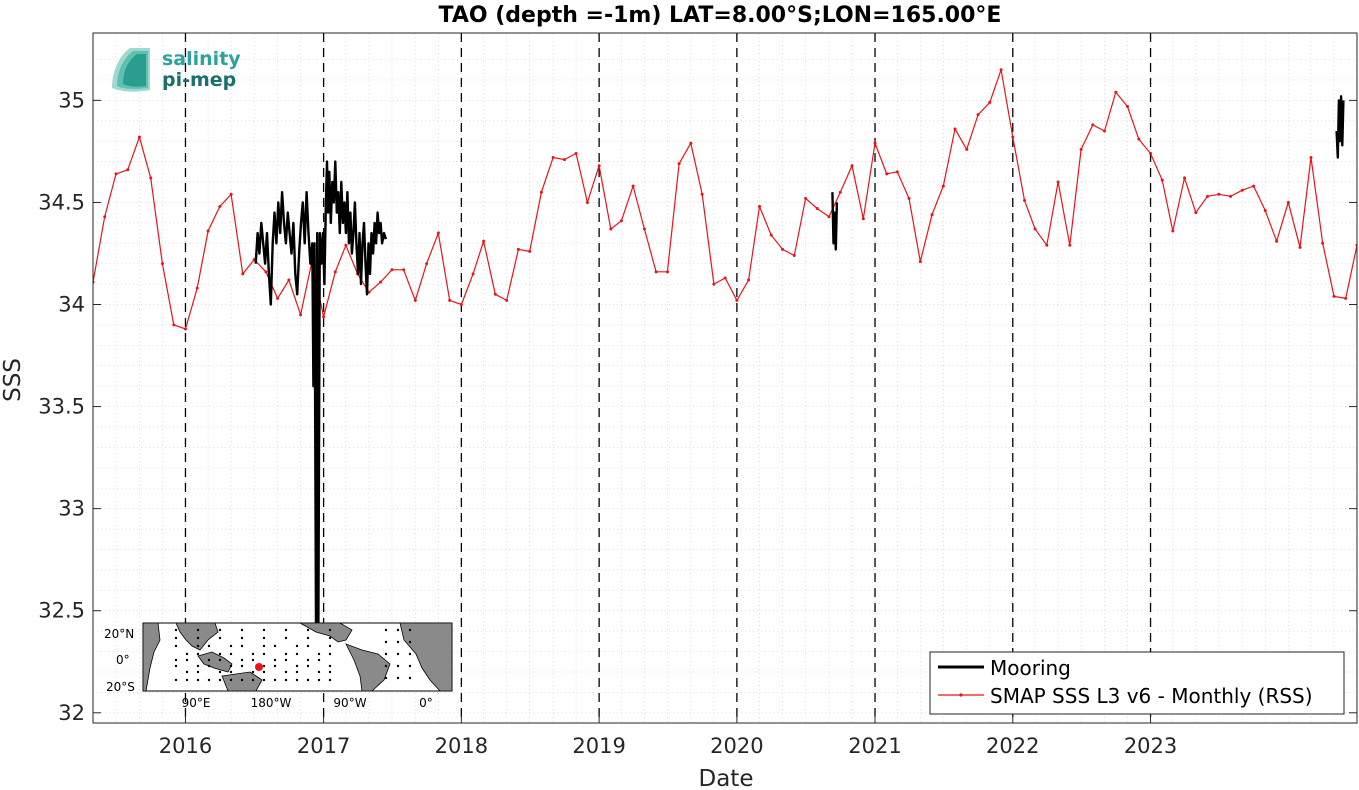 The image size is (1359, 790). Describe the element at coordinates (426, 703) in the screenshot. I see `inset-lon-label-3: 0°` at that location.